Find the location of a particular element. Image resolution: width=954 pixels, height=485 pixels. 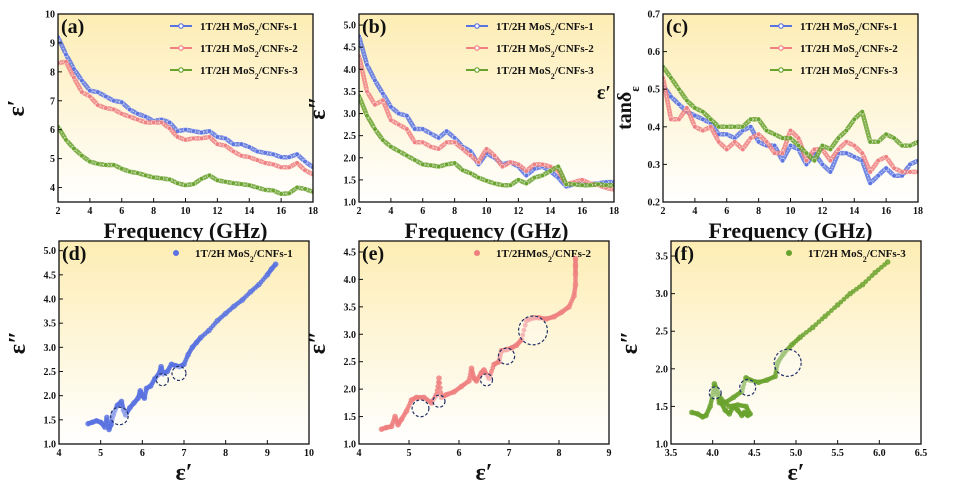

series-line-highlight is located at coordinates (486, 140).